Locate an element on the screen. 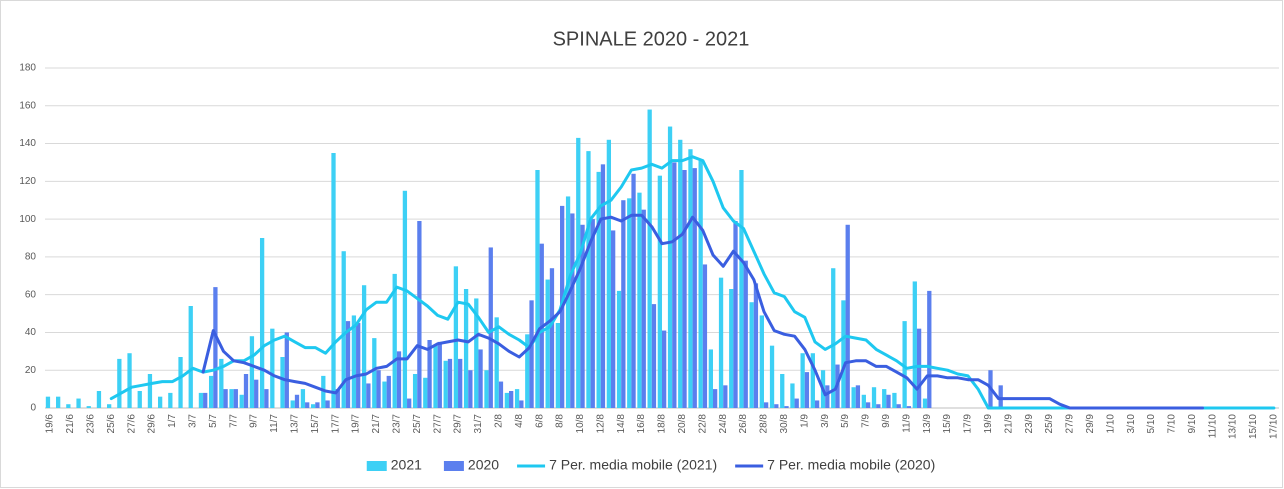  x-tick-label: 23/6 is located at coordinates (91, 424).